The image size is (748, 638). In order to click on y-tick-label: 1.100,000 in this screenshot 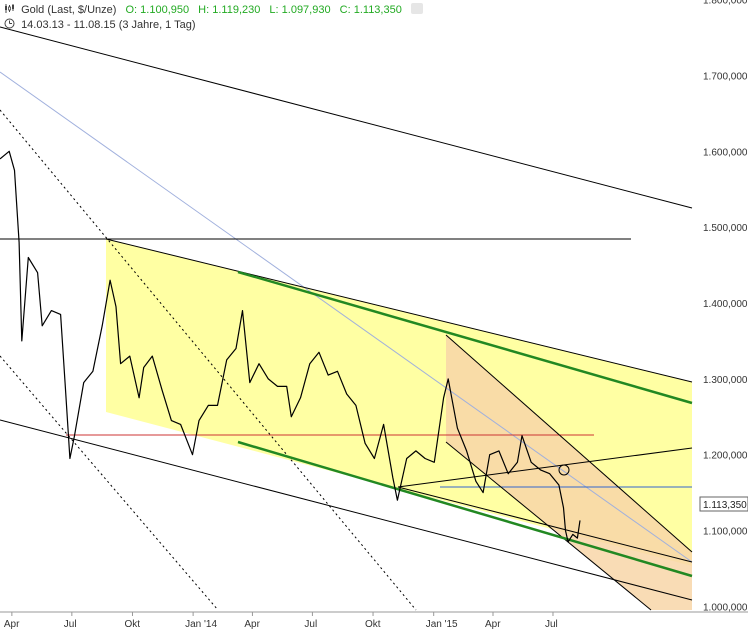, I will do `click(725, 532)`.